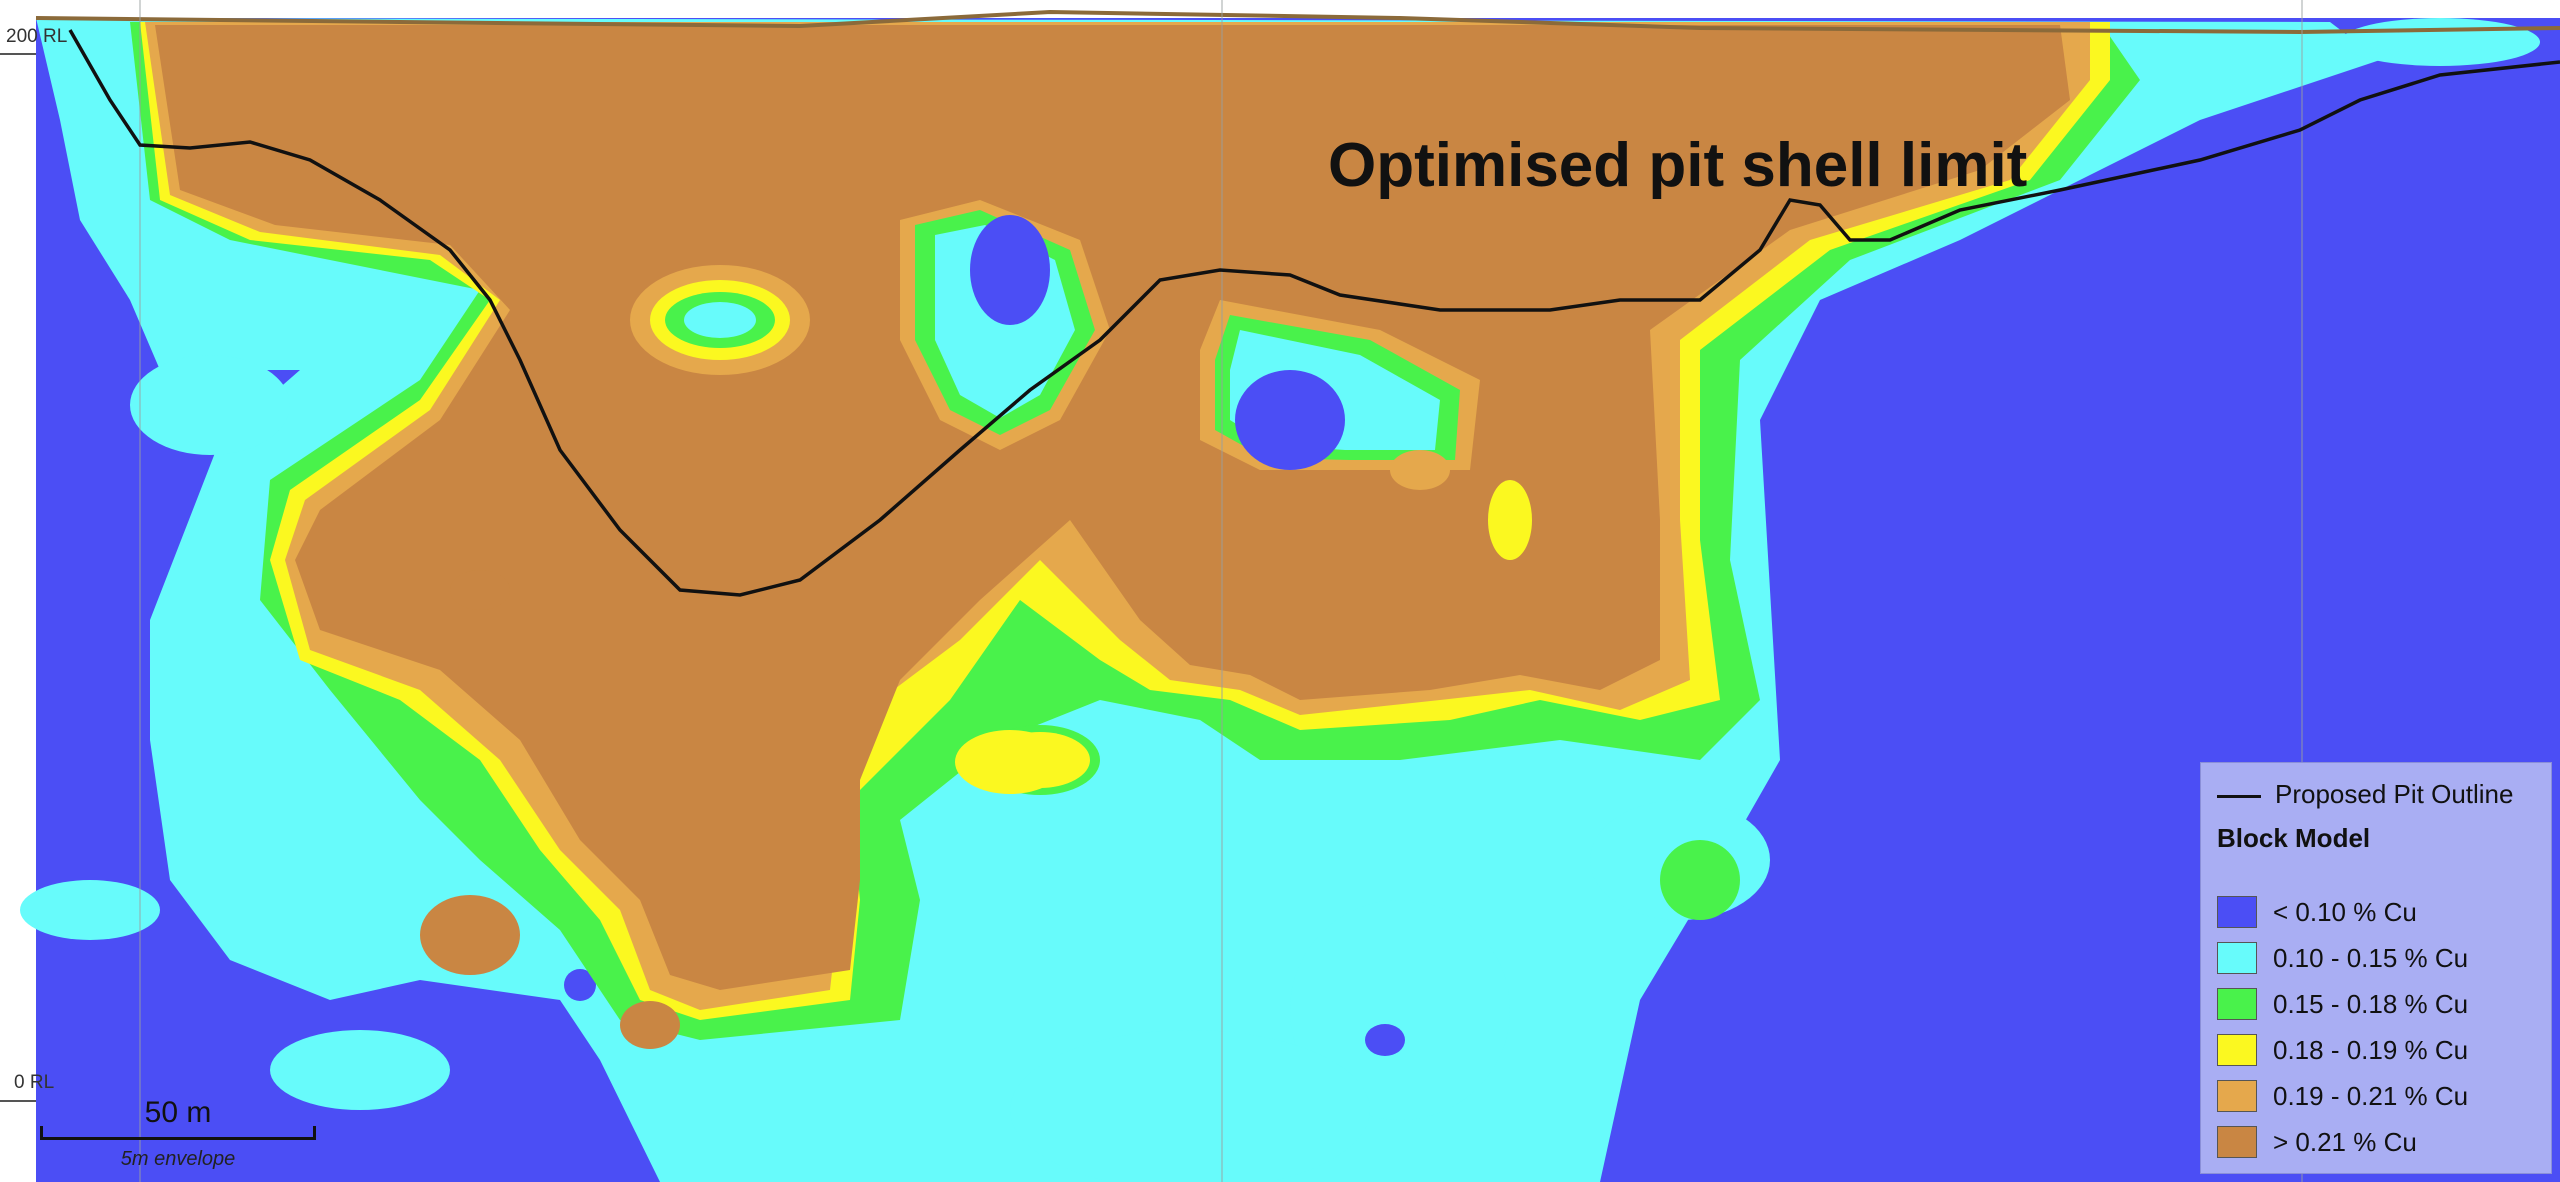 The height and width of the screenshot is (1182, 2560). I want to click on legend-pit-outline: Proposed Pit Outline, so click(2365, 794).